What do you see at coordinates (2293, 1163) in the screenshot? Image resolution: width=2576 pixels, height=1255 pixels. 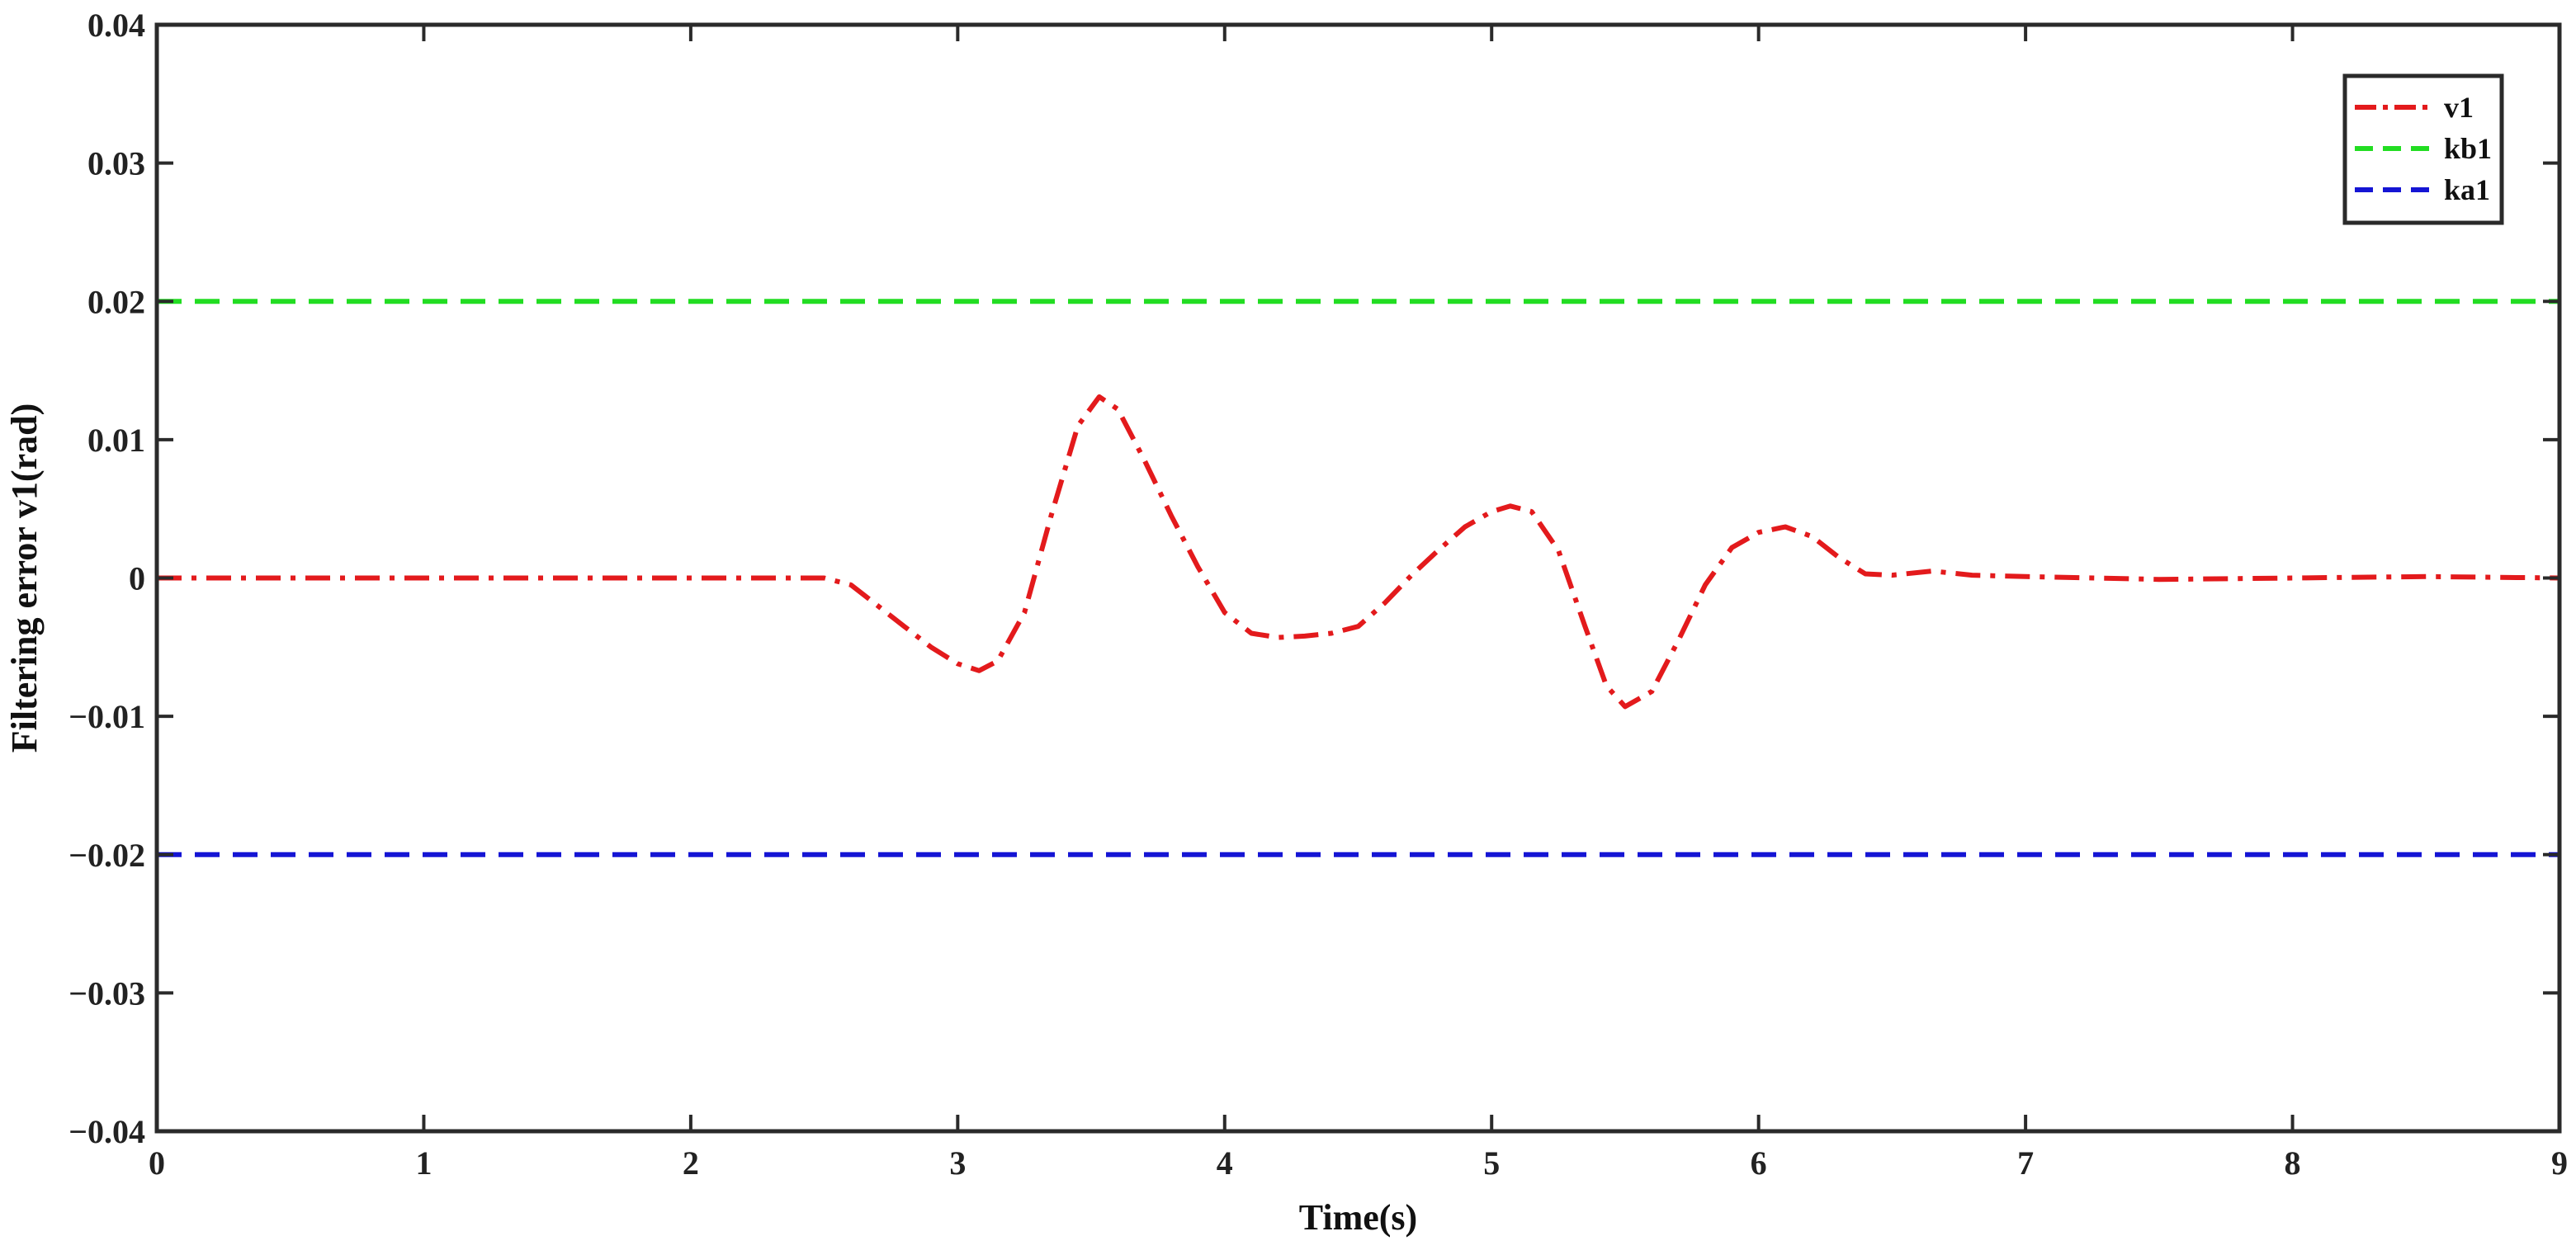 I see `x-tick-label: 8` at bounding box center [2293, 1163].